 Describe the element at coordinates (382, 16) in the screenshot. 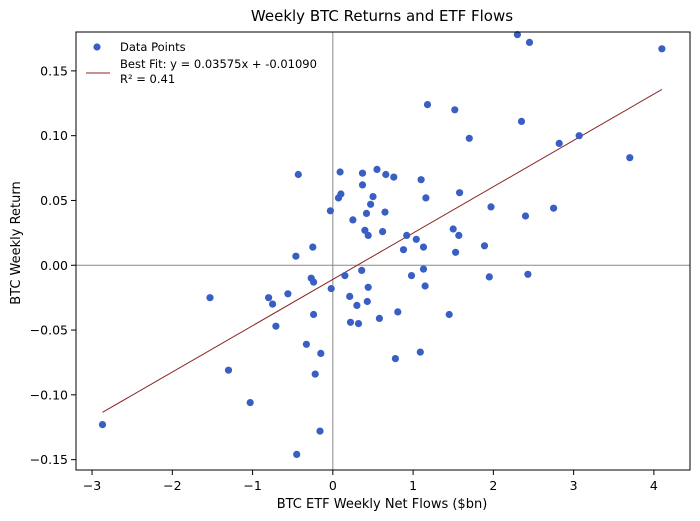

I see `chart-title: Weekly BTC Returns and ETF Flows` at that location.